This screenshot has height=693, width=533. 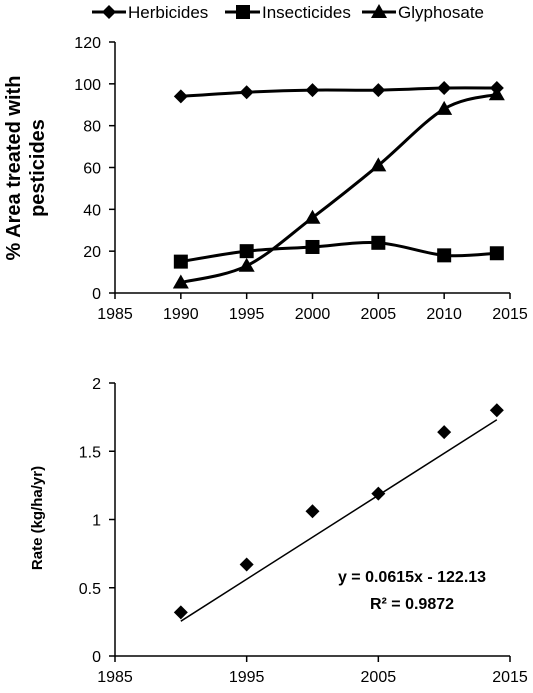 What do you see at coordinates (444, 314) in the screenshot?
I see `top-x-tick-label: 2010` at bounding box center [444, 314].